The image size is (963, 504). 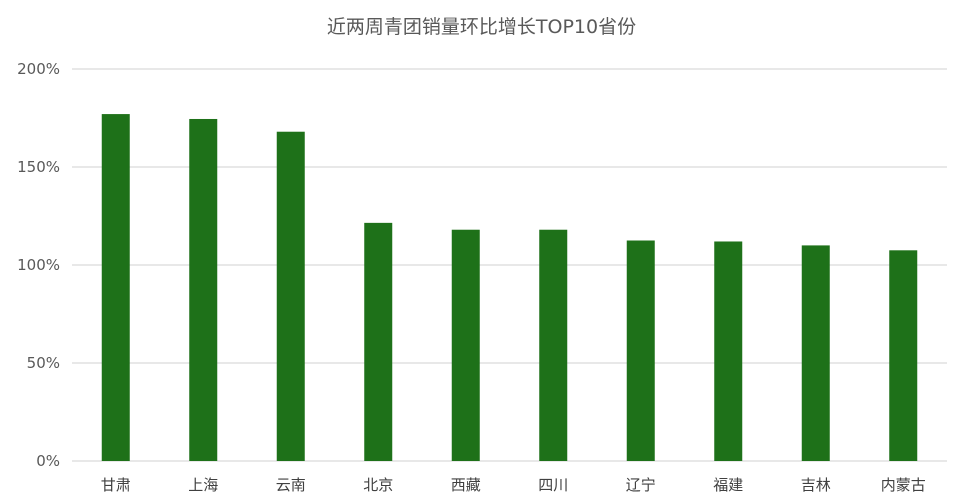 What do you see at coordinates (553, 485) in the screenshot?
I see `x-category-label: 四川` at bounding box center [553, 485].